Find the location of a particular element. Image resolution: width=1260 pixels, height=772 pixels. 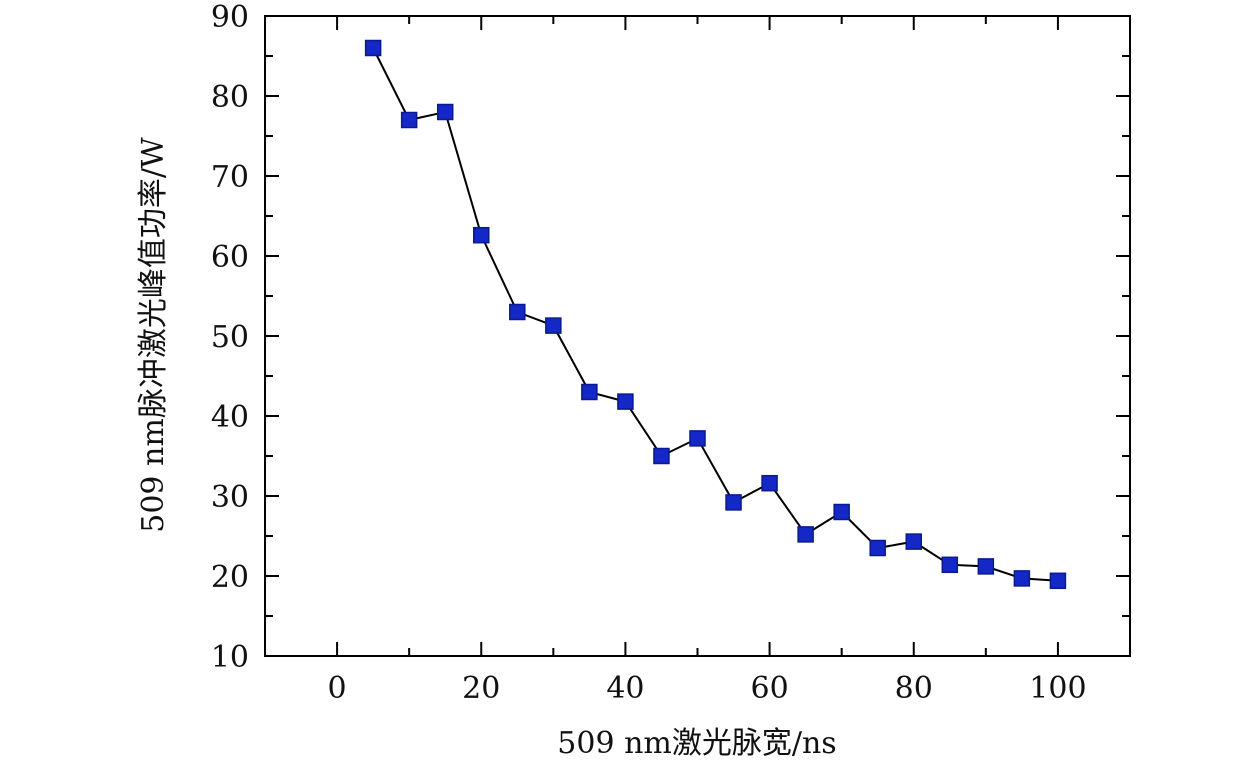

y-axis-title: 509 nm脉冲激光峰值功率/W is located at coordinates (153, 335).